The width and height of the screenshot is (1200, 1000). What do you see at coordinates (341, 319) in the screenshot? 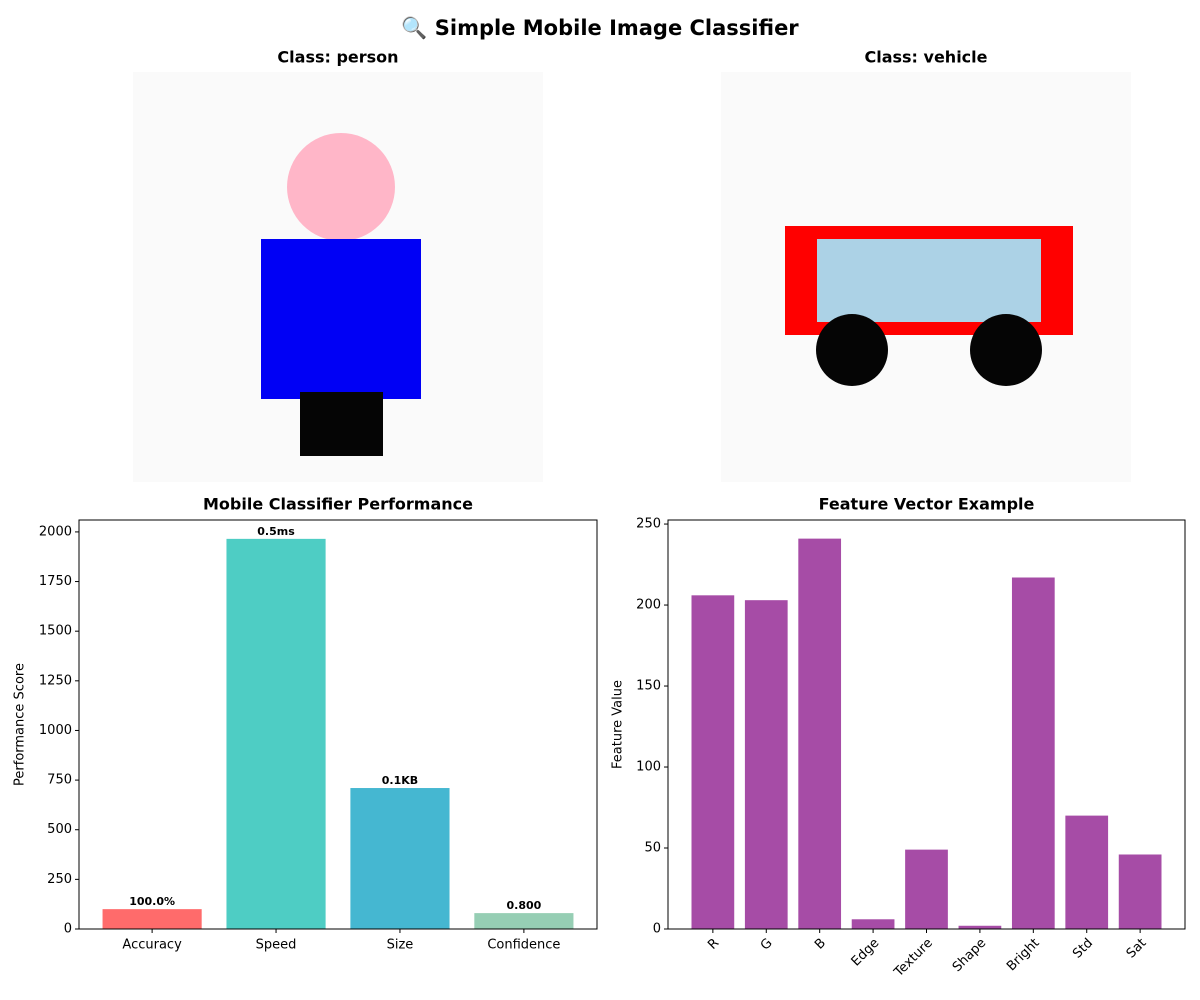
I see `body` at bounding box center [341, 319].